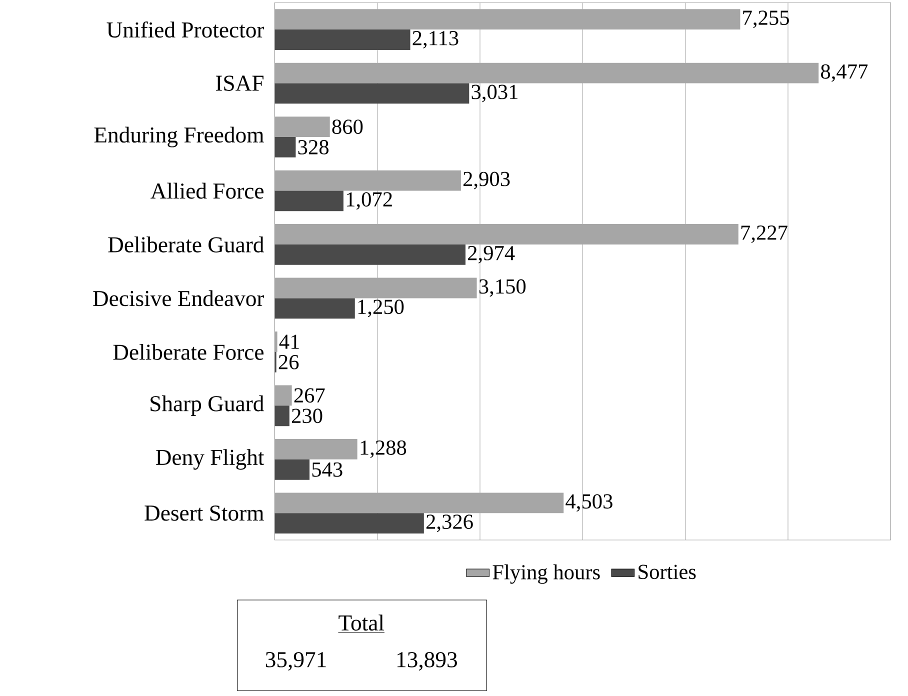  Describe the element at coordinates (296, 661) in the screenshot. I see `text: 35,971` at that location.